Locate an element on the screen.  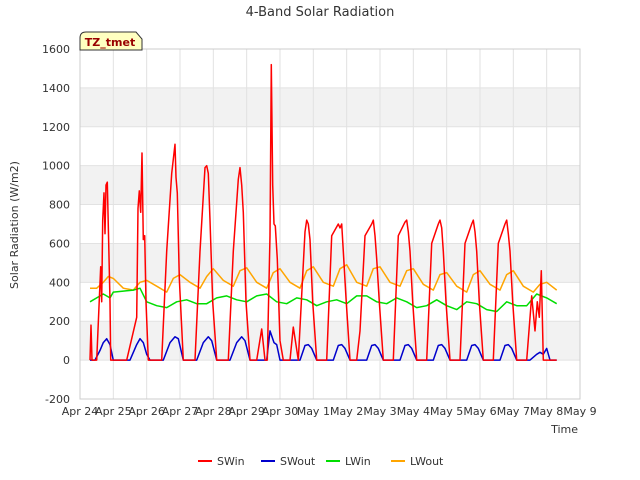
x-tick-label: May 5 is located at coordinates (446, 411).